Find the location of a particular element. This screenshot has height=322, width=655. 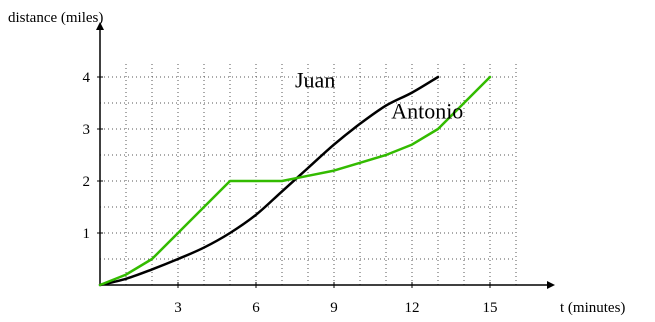

y-tick-label: 2 is located at coordinates (87, 182).